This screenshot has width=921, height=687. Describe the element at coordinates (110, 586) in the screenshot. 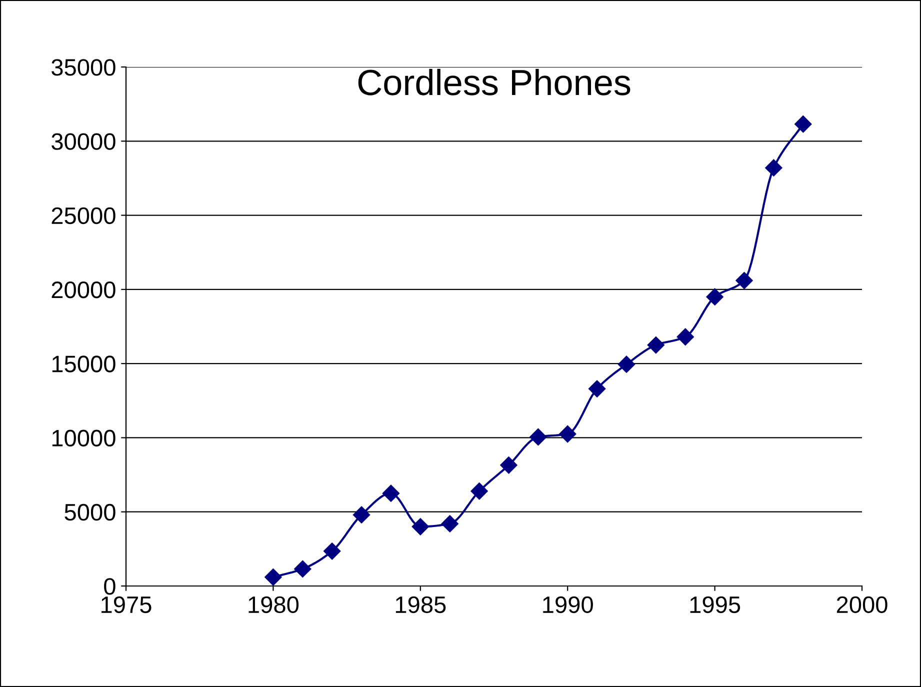

I see `y-tick-label: 0` at that location.